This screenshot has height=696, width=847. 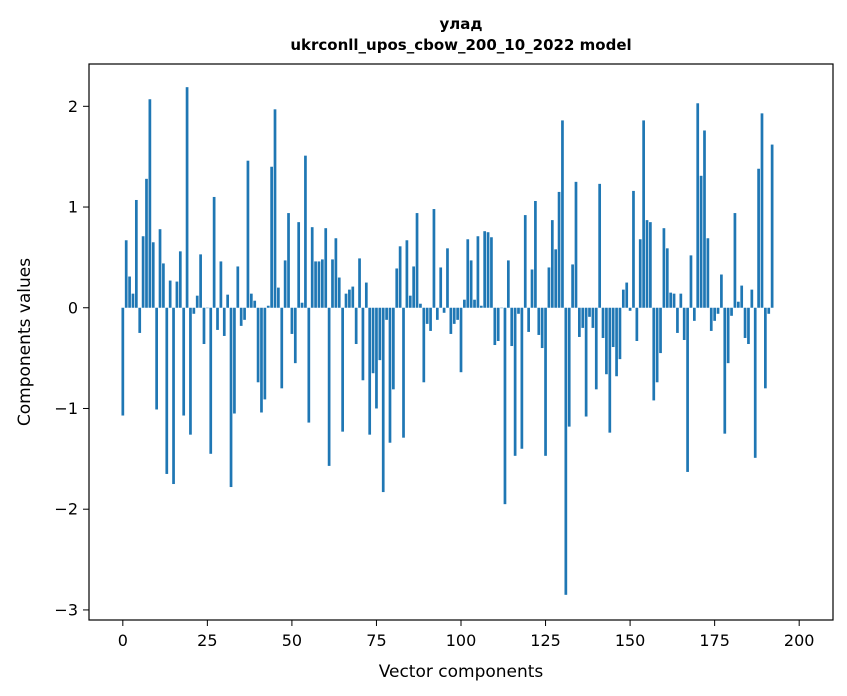 I want to click on x-tick-label: 175, so click(x=714, y=640).